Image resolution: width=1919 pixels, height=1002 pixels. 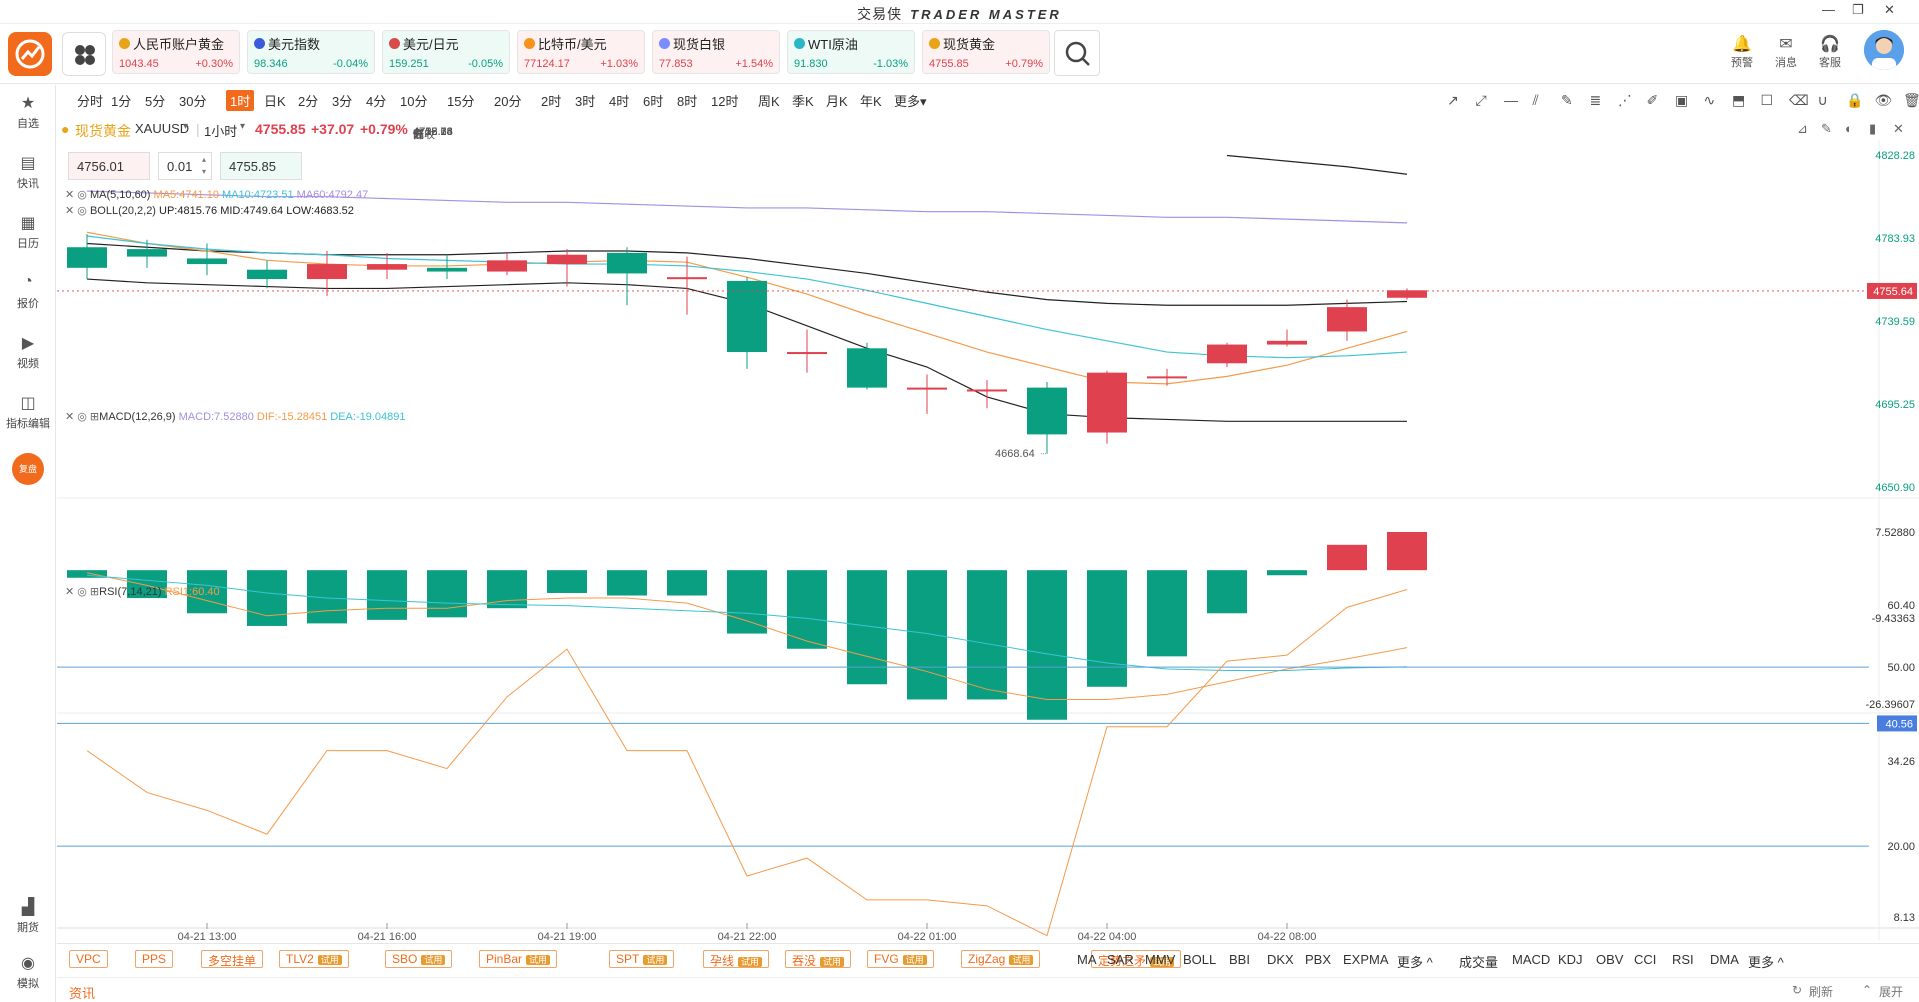 What do you see at coordinates (871, 101) in the screenshot?
I see `period-年K: 年K` at bounding box center [871, 101].